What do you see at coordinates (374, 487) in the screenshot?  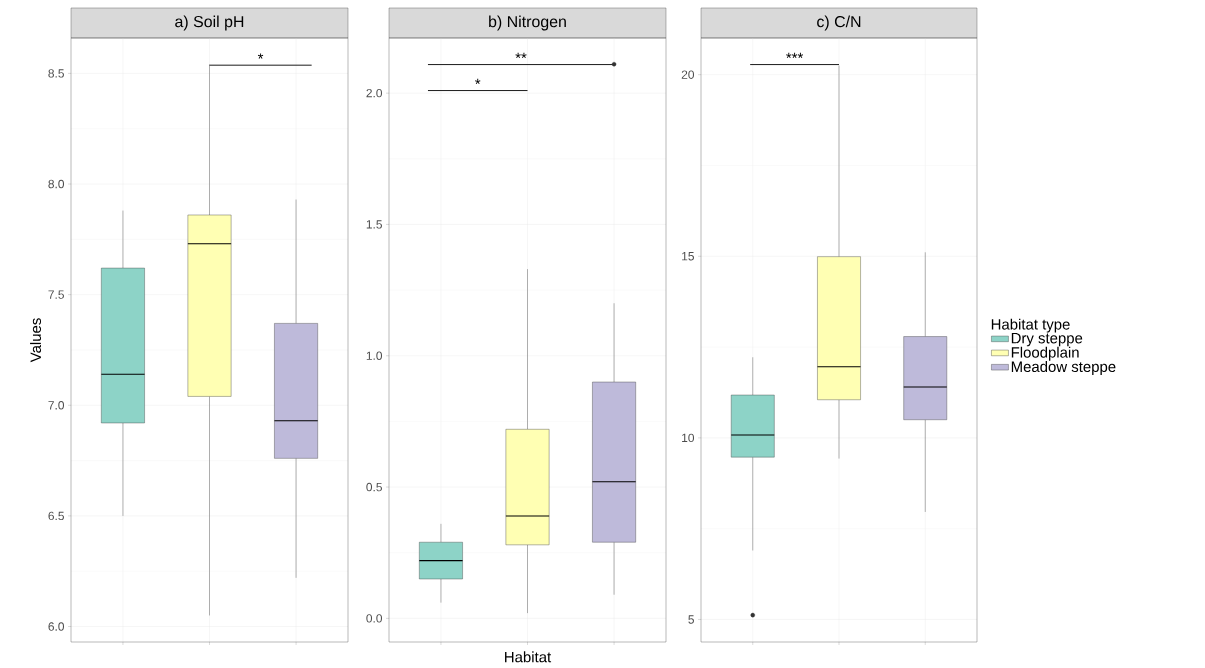 I see `y-tick-label: 0.5` at bounding box center [374, 487].